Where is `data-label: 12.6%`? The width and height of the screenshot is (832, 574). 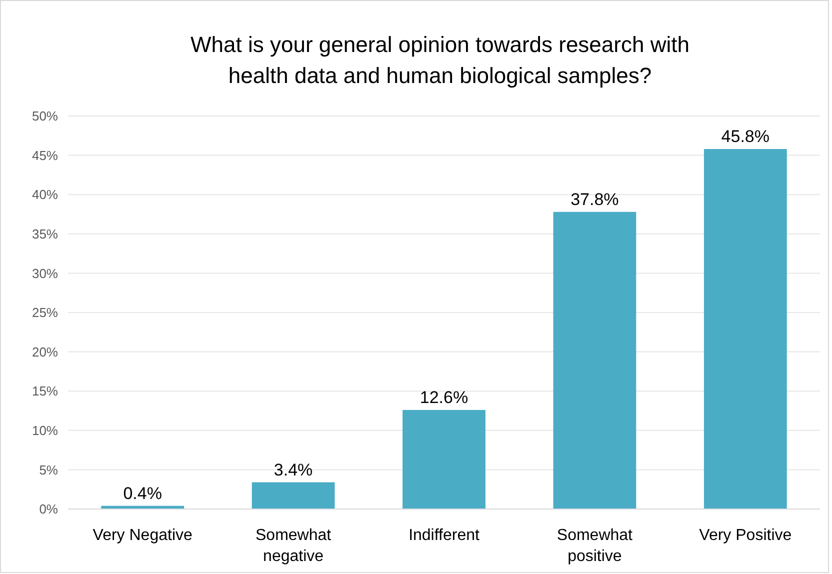
data-label: 12.6% is located at coordinates (444, 397).